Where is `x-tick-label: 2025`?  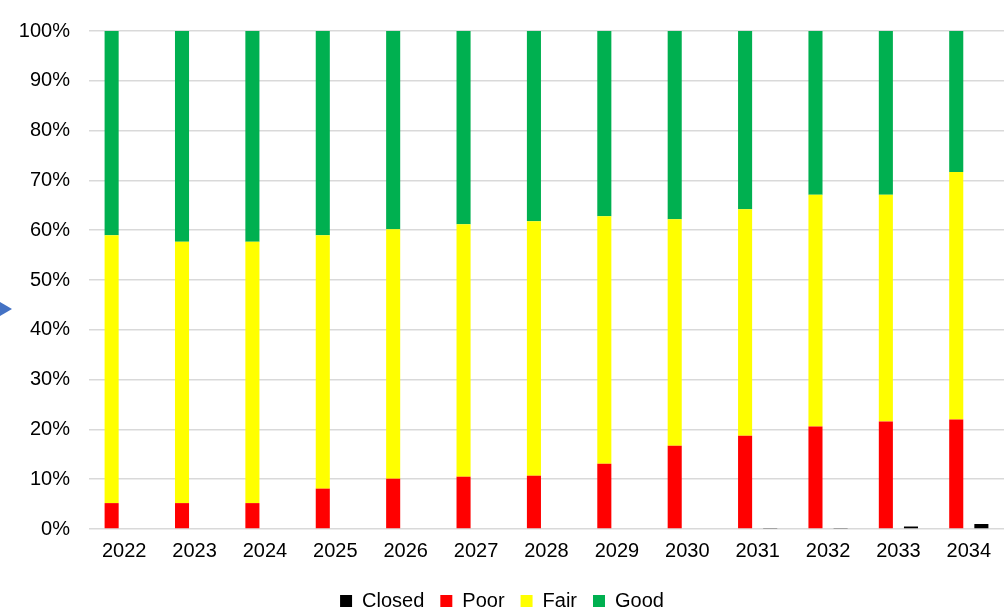
x-tick-label: 2025 is located at coordinates (335, 549).